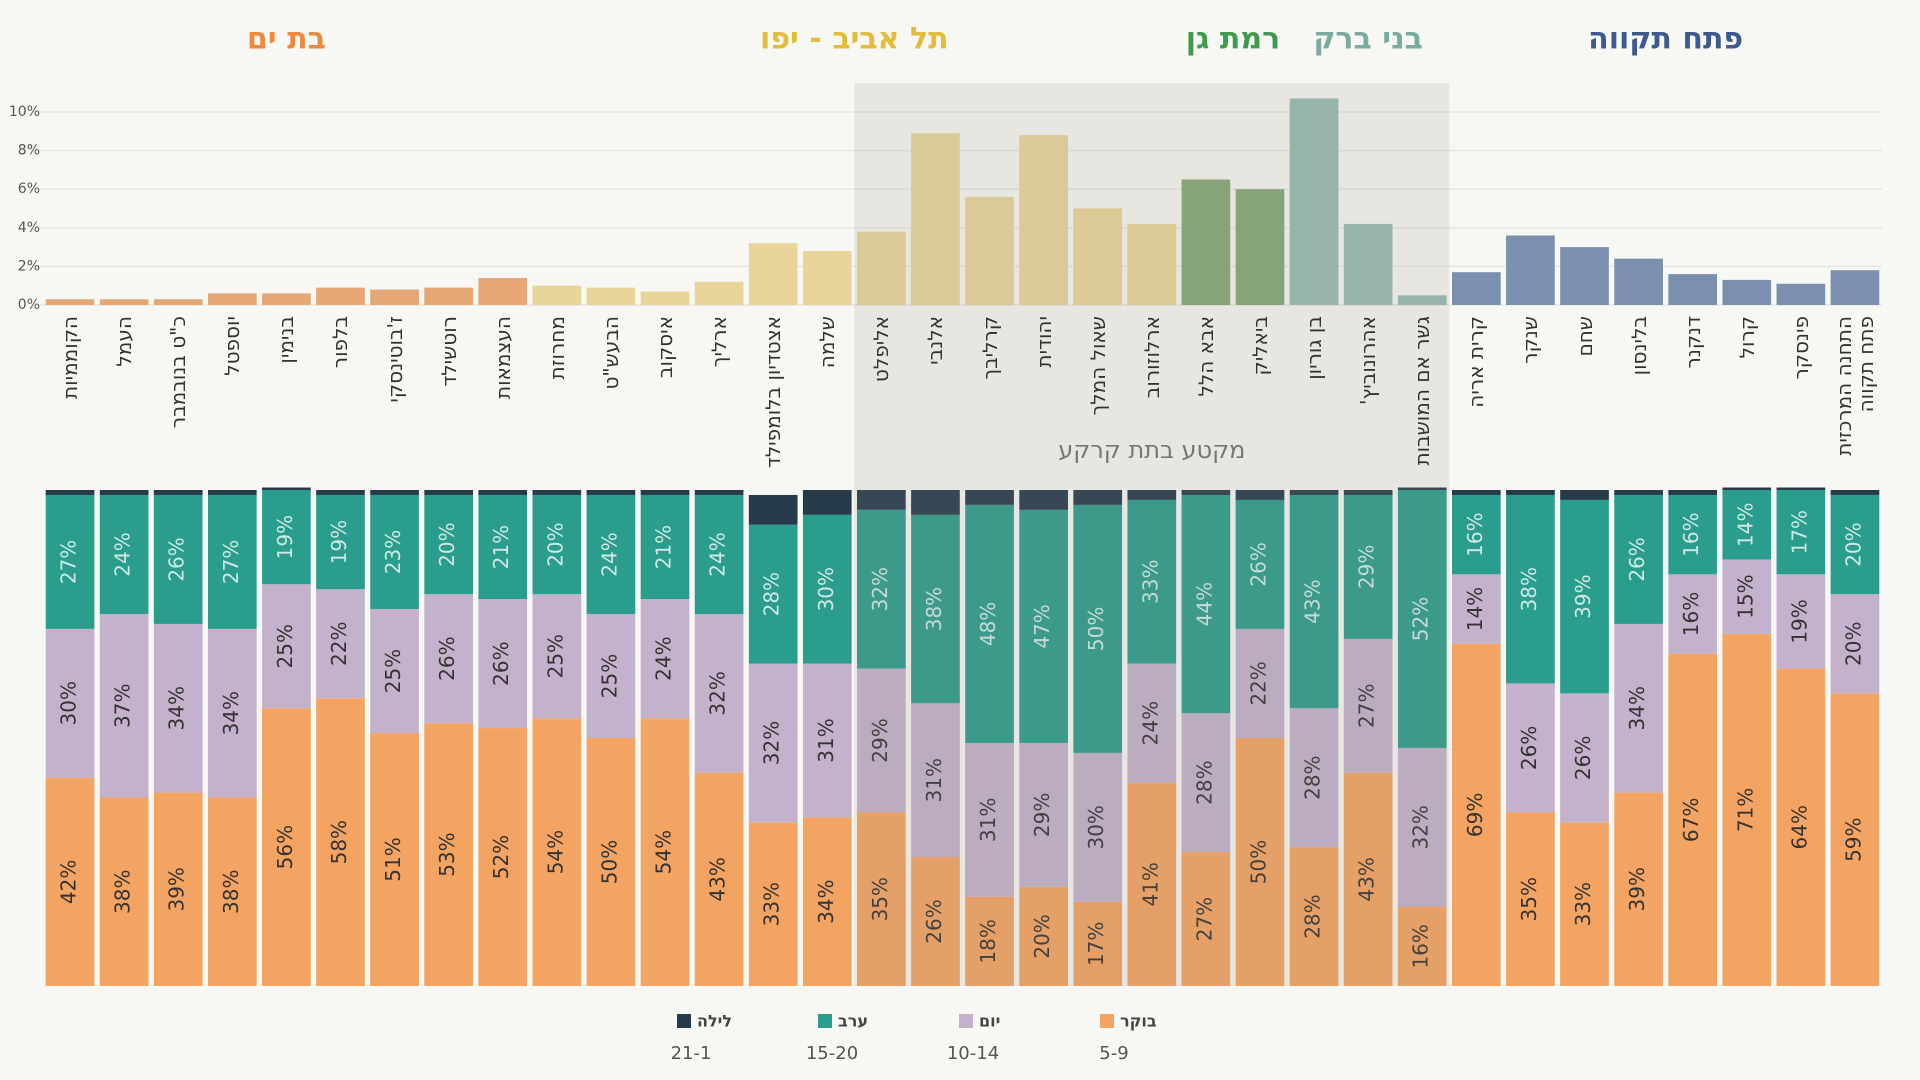  What do you see at coordinates (24, 112) in the screenshot?
I see `y-tick-label: 10%` at bounding box center [24, 112].